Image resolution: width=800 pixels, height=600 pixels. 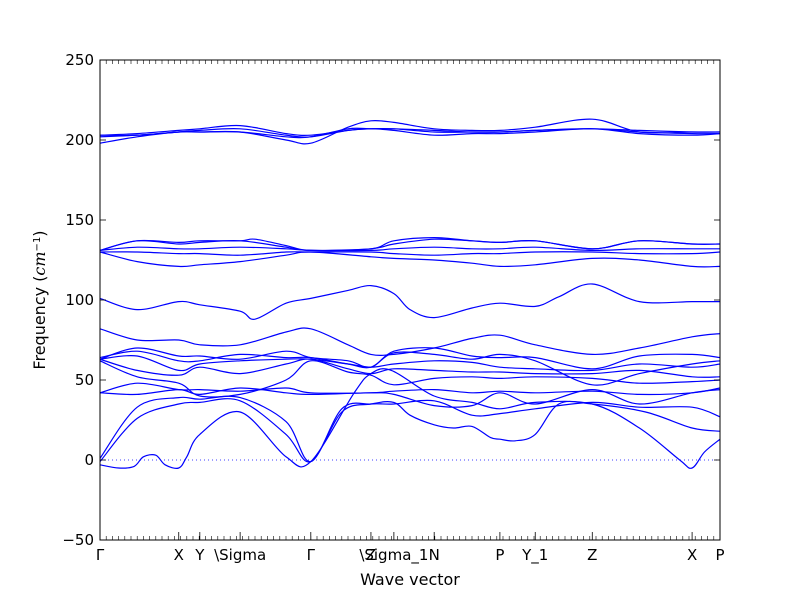 I want to click on y-axis-label-exponent: −1, so click(x=37, y=244).